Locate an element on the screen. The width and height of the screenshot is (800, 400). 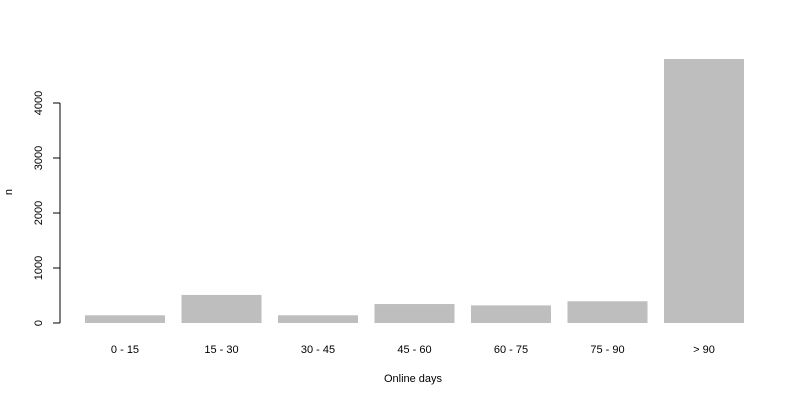
x-tick-label: 45 - 60 is located at coordinates (414, 350).